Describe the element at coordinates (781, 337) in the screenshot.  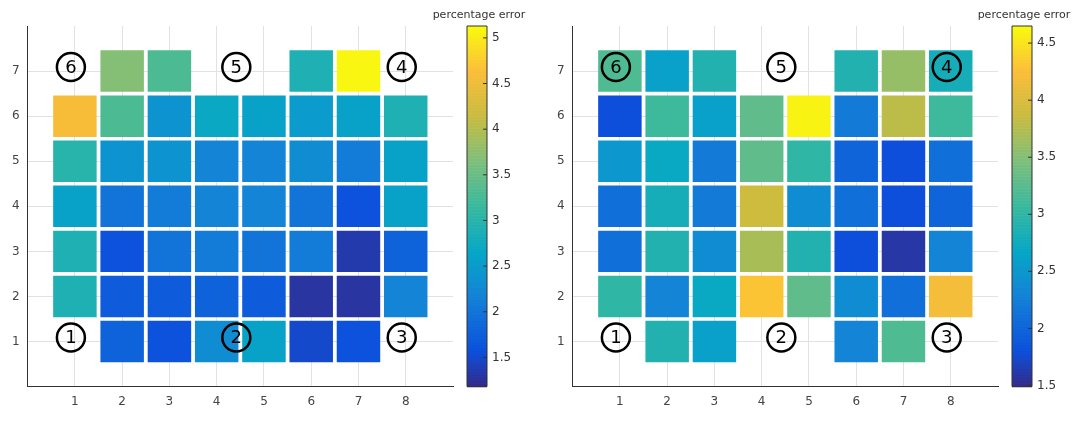
I see `annotation: 2` at that location.